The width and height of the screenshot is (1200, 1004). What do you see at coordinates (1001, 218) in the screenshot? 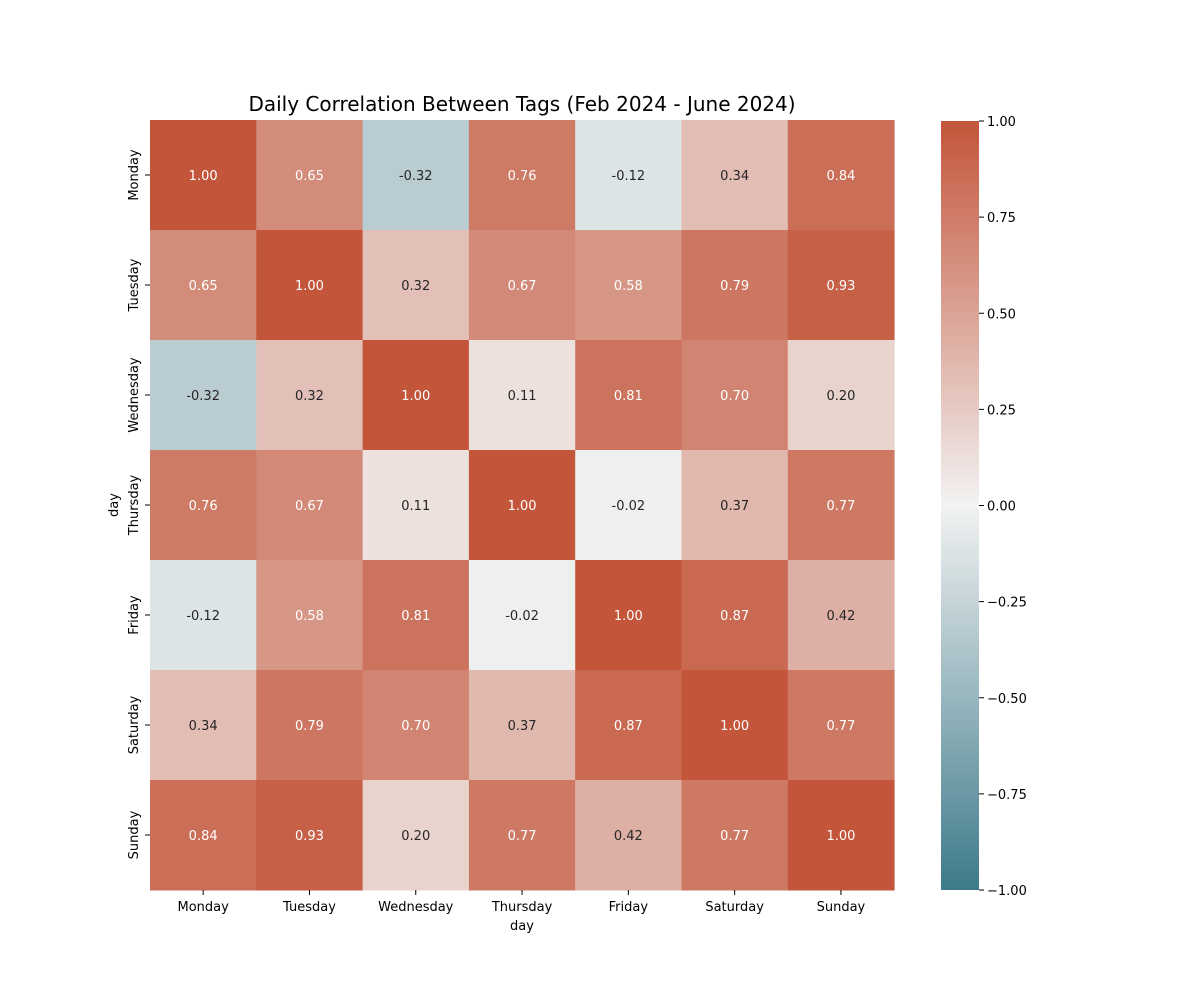
I see `colorbar-tick-label: 0.75` at bounding box center [1001, 218].